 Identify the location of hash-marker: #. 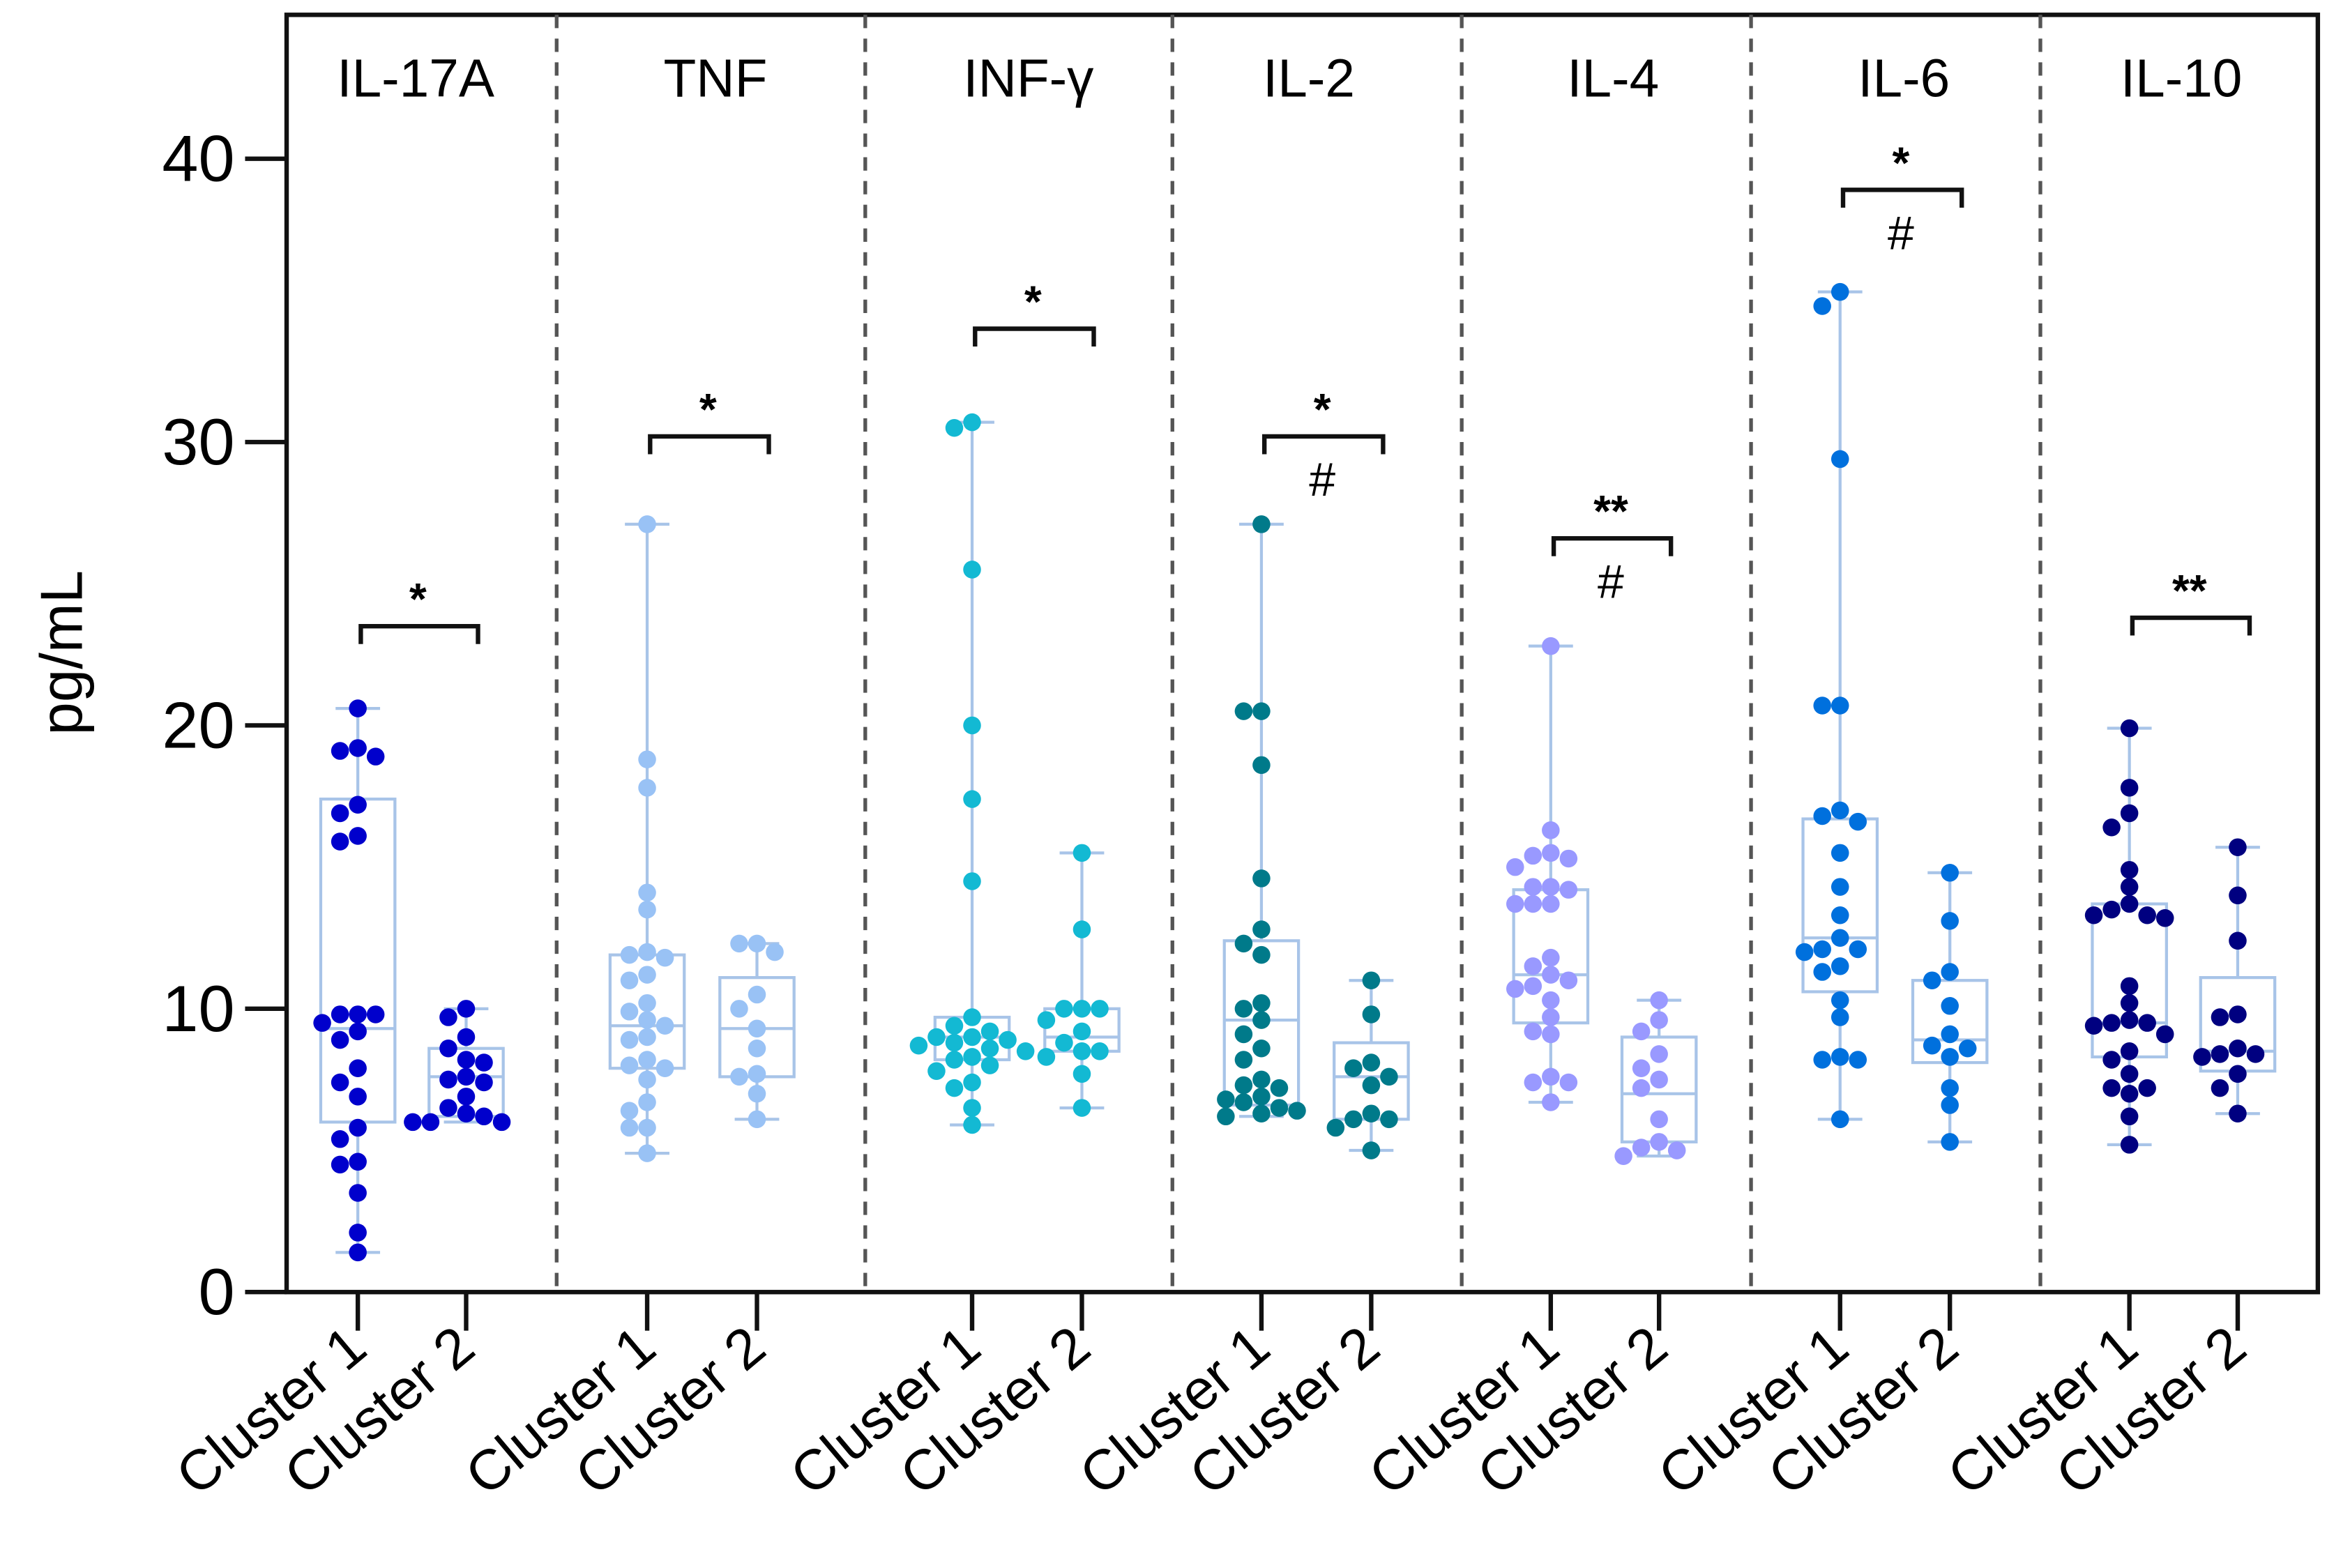
(1611, 581).